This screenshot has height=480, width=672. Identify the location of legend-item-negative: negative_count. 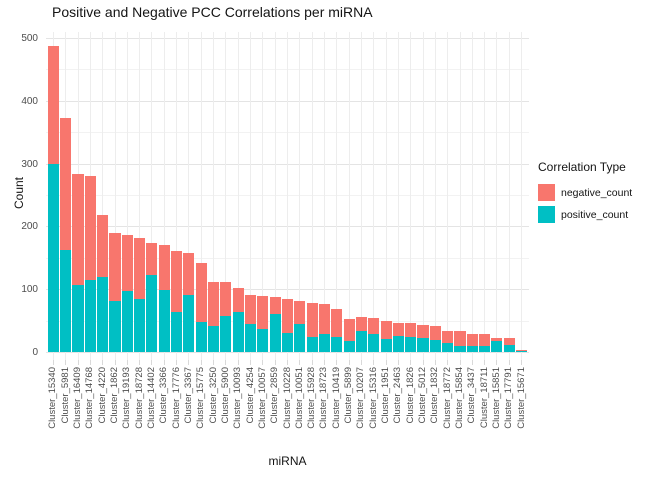
(604, 192).